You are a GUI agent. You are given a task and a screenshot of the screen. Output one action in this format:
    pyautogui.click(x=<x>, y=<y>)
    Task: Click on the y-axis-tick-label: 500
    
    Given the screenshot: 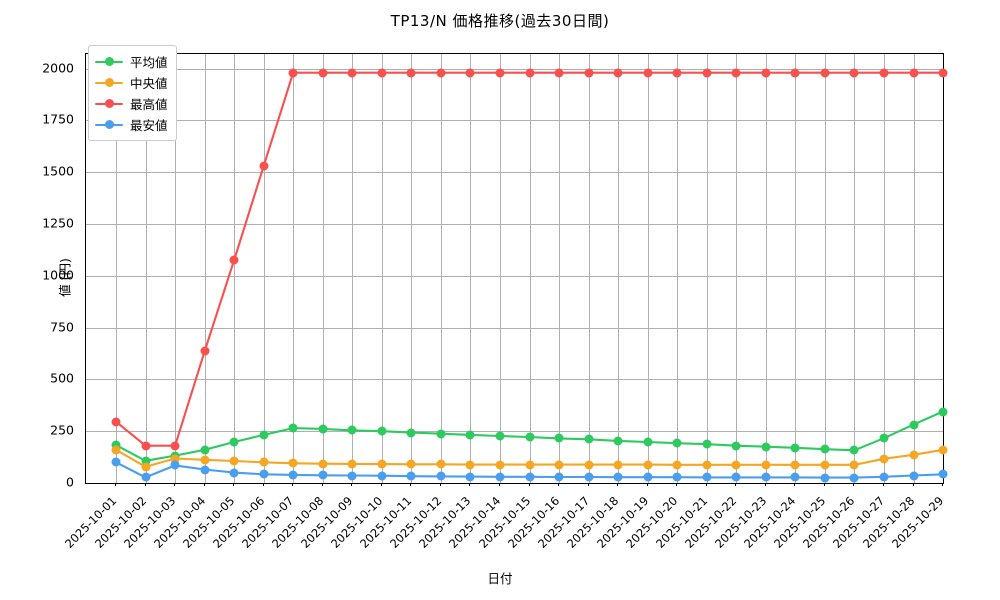 What is the action you would take?
    pyautogui.click(x=62, y=378)
    